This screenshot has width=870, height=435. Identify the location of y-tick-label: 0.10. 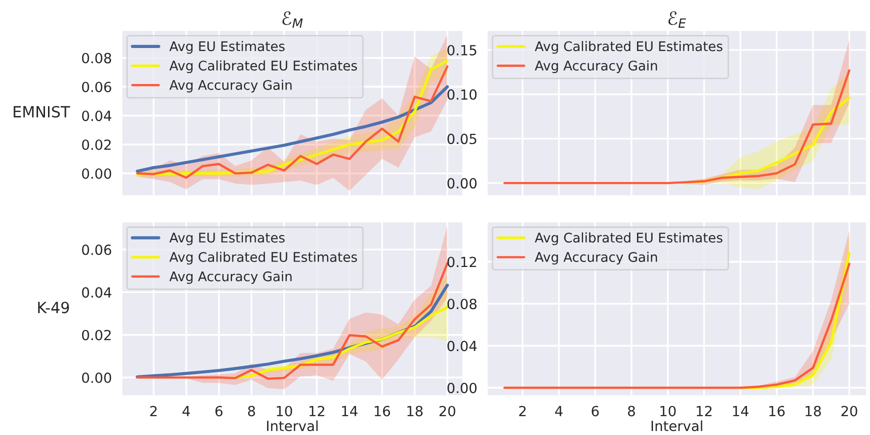
(462, 94).